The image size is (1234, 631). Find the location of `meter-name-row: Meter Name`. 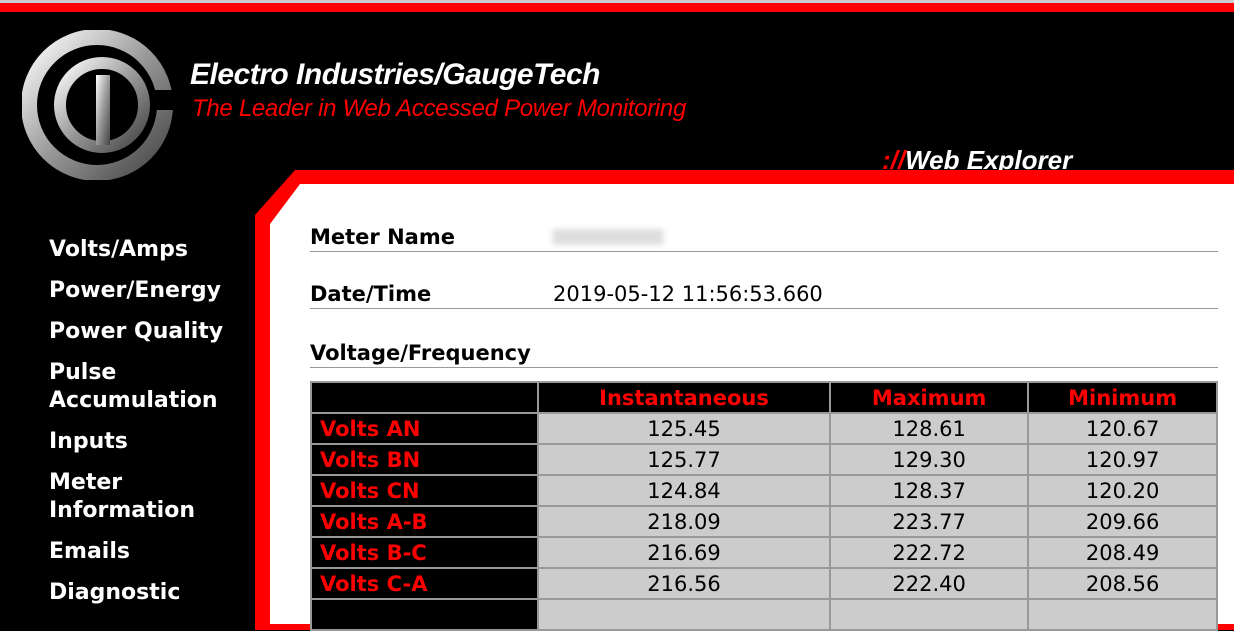

meter-name-row: Meter Name is located at coordinates (764, 237).